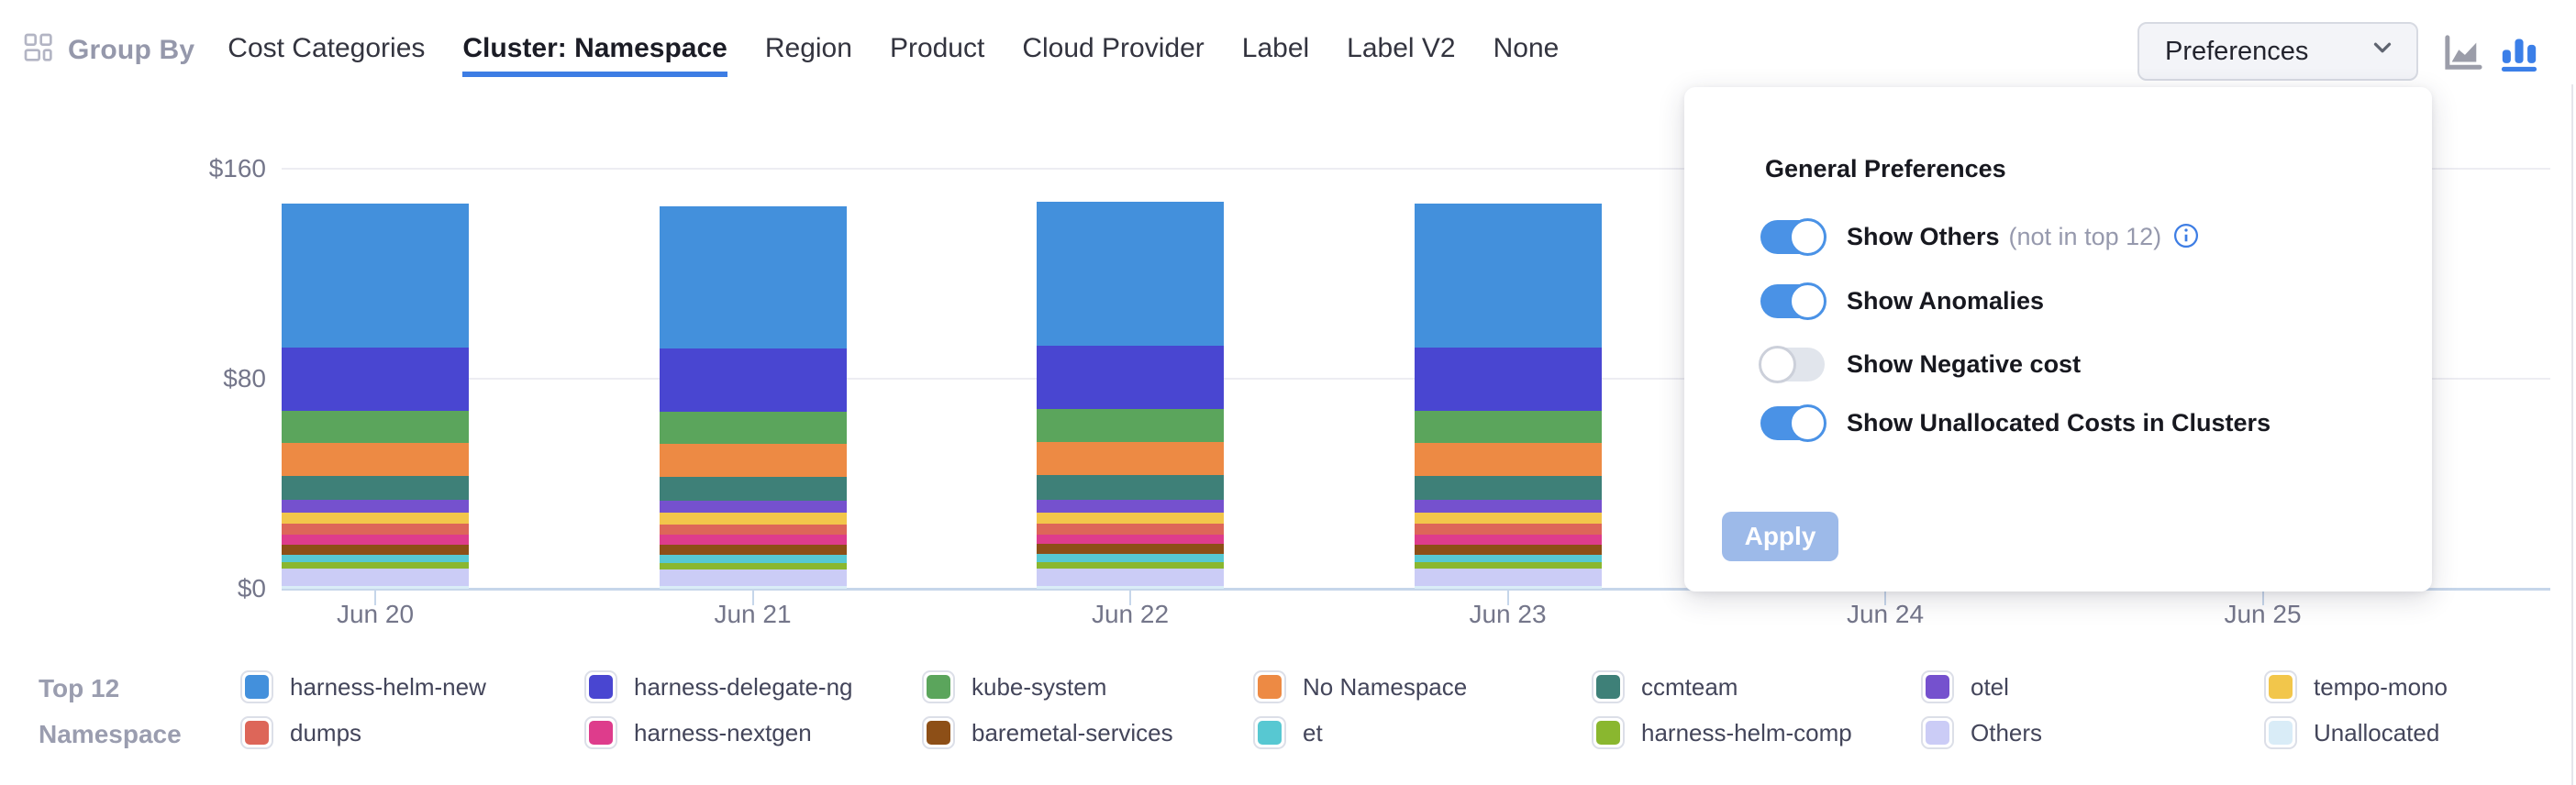  I want to click on toggle-show-negative-cost, so click(1792, 364).